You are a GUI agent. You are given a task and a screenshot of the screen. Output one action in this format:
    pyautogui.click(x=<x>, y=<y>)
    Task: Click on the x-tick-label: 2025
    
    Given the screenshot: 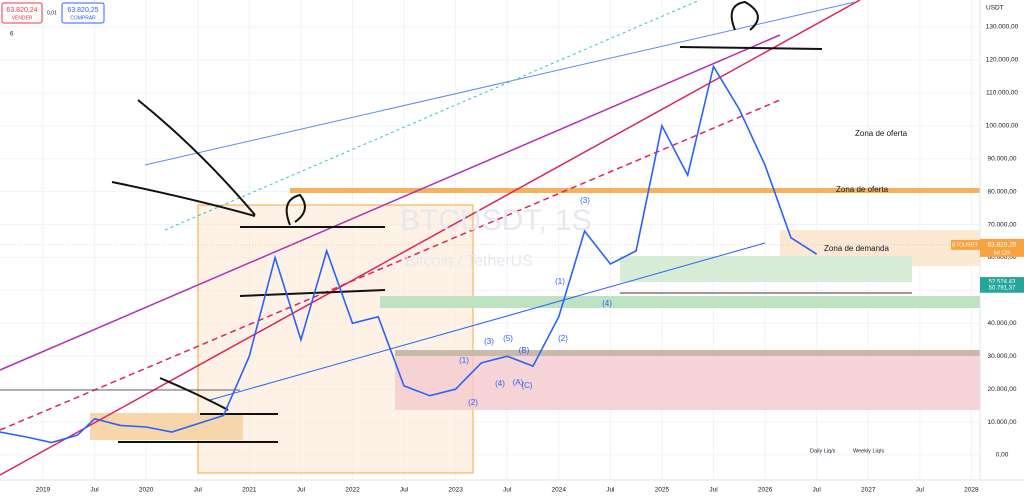 What is the action you would take?
    pyautogui.click(x=662, y=490)
    